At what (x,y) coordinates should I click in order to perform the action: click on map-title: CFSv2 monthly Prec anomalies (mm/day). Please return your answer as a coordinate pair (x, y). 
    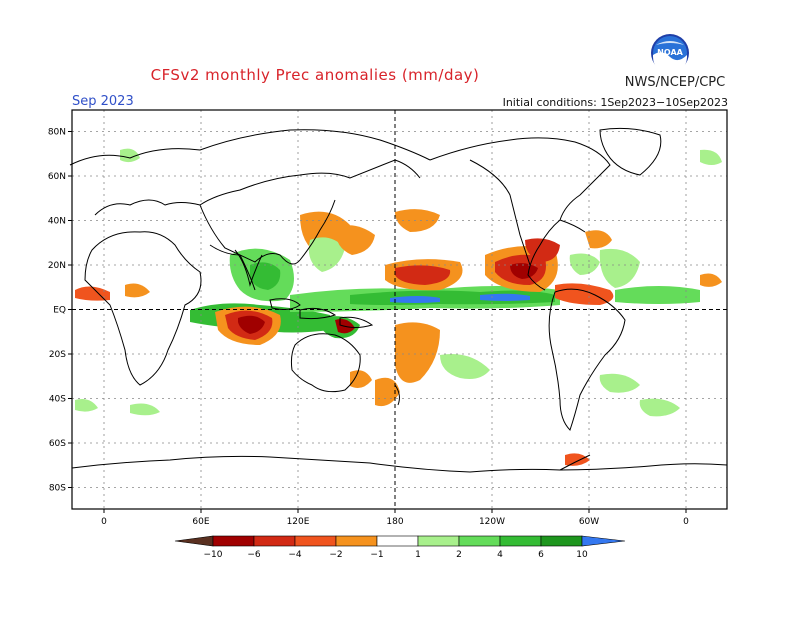
    Looking at the image, I should click on (315, 75).